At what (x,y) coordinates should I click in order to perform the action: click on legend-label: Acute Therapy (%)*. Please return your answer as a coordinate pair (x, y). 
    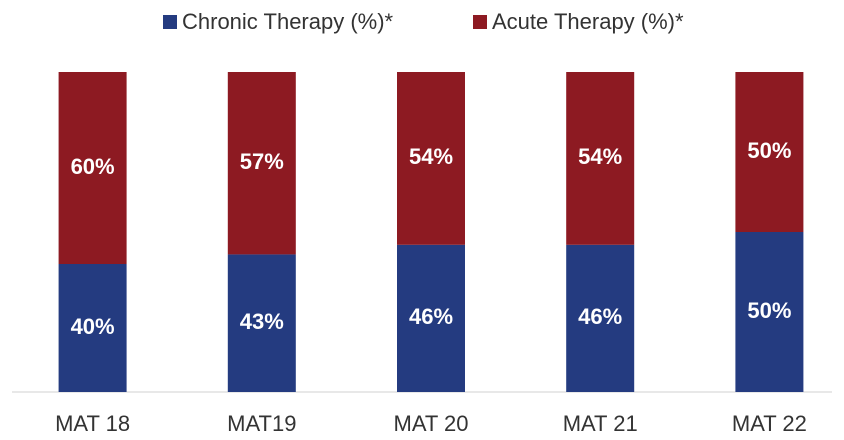
    Looking at the image, I should click on (588, 21).